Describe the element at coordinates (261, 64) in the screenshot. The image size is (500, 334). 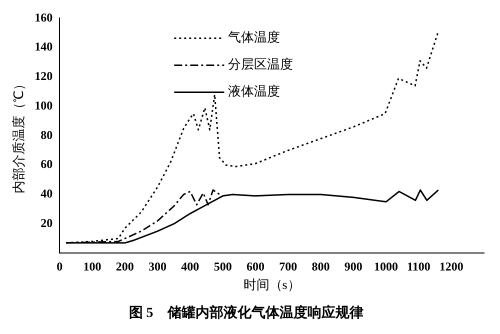
I see `legend-label: 分层区温度` at that location.